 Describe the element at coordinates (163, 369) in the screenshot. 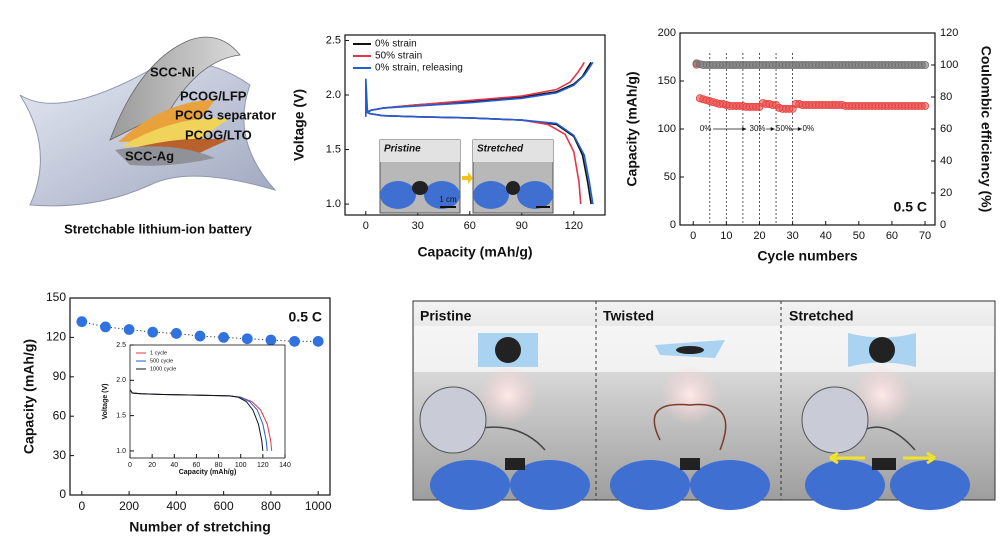

I see `legend-label: 1000 cycle` at that location.